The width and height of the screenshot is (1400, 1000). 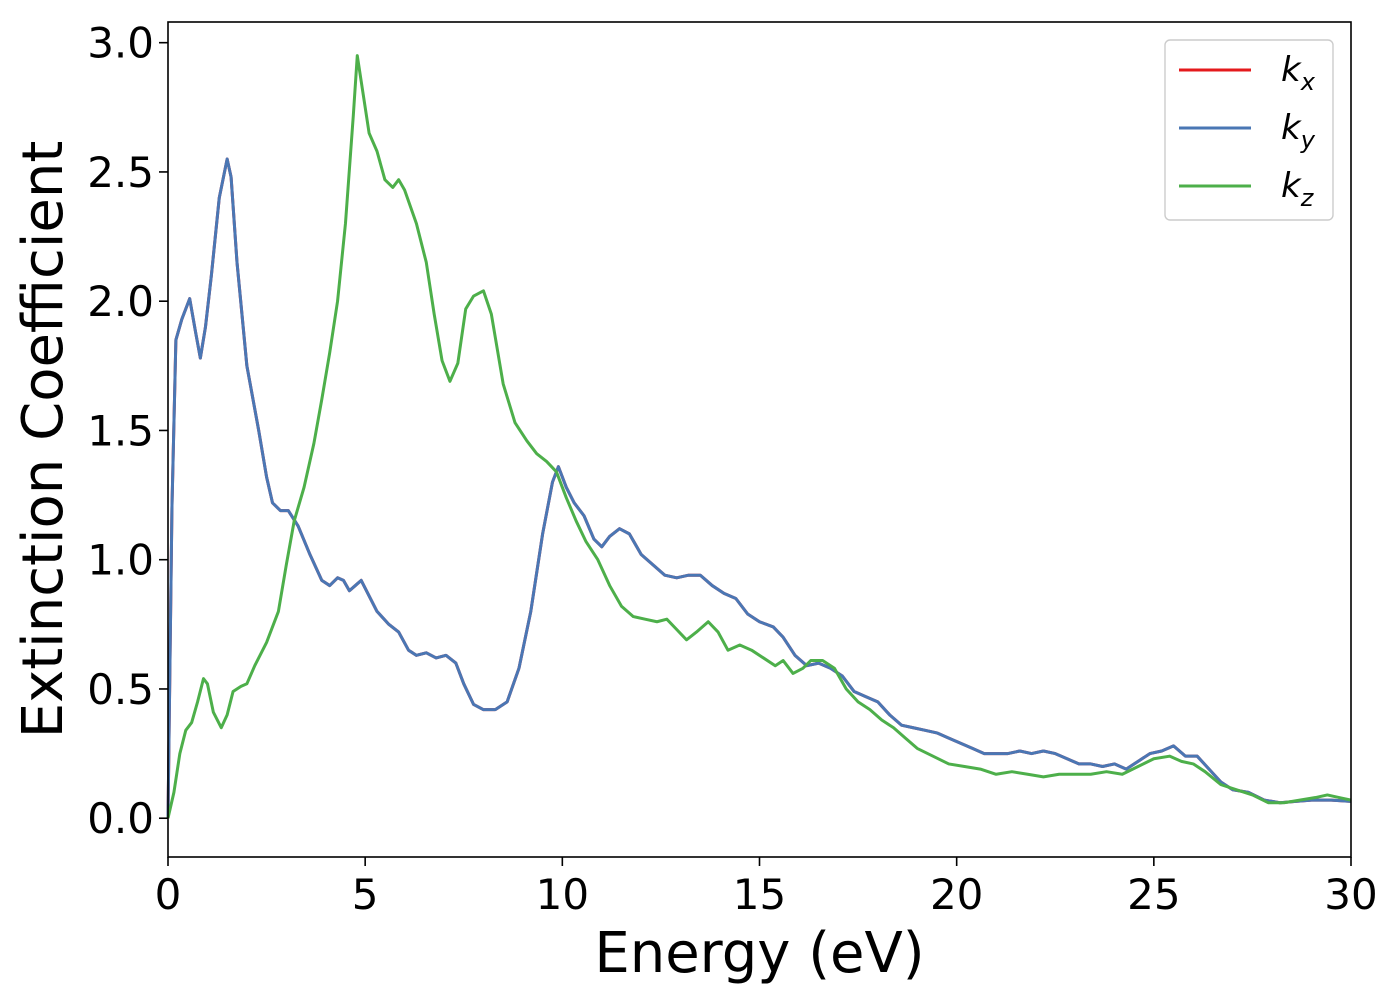 I want to click on x-tick-label: 10, so click(x=562, y=894).